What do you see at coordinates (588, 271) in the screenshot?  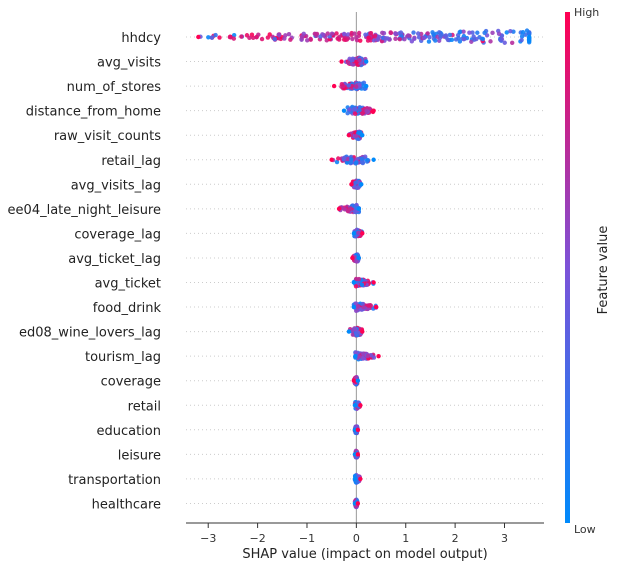 I see `colorbar: High Low Feature value` at bounding box center [588, 271].